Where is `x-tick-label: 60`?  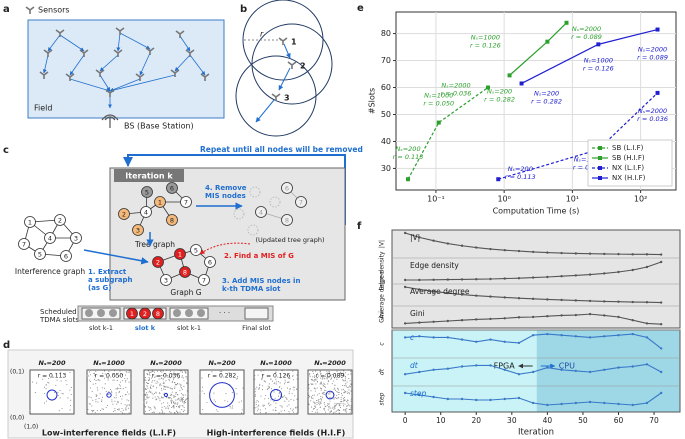 x-tick-label: 60 is located at coordinates (619, 420).